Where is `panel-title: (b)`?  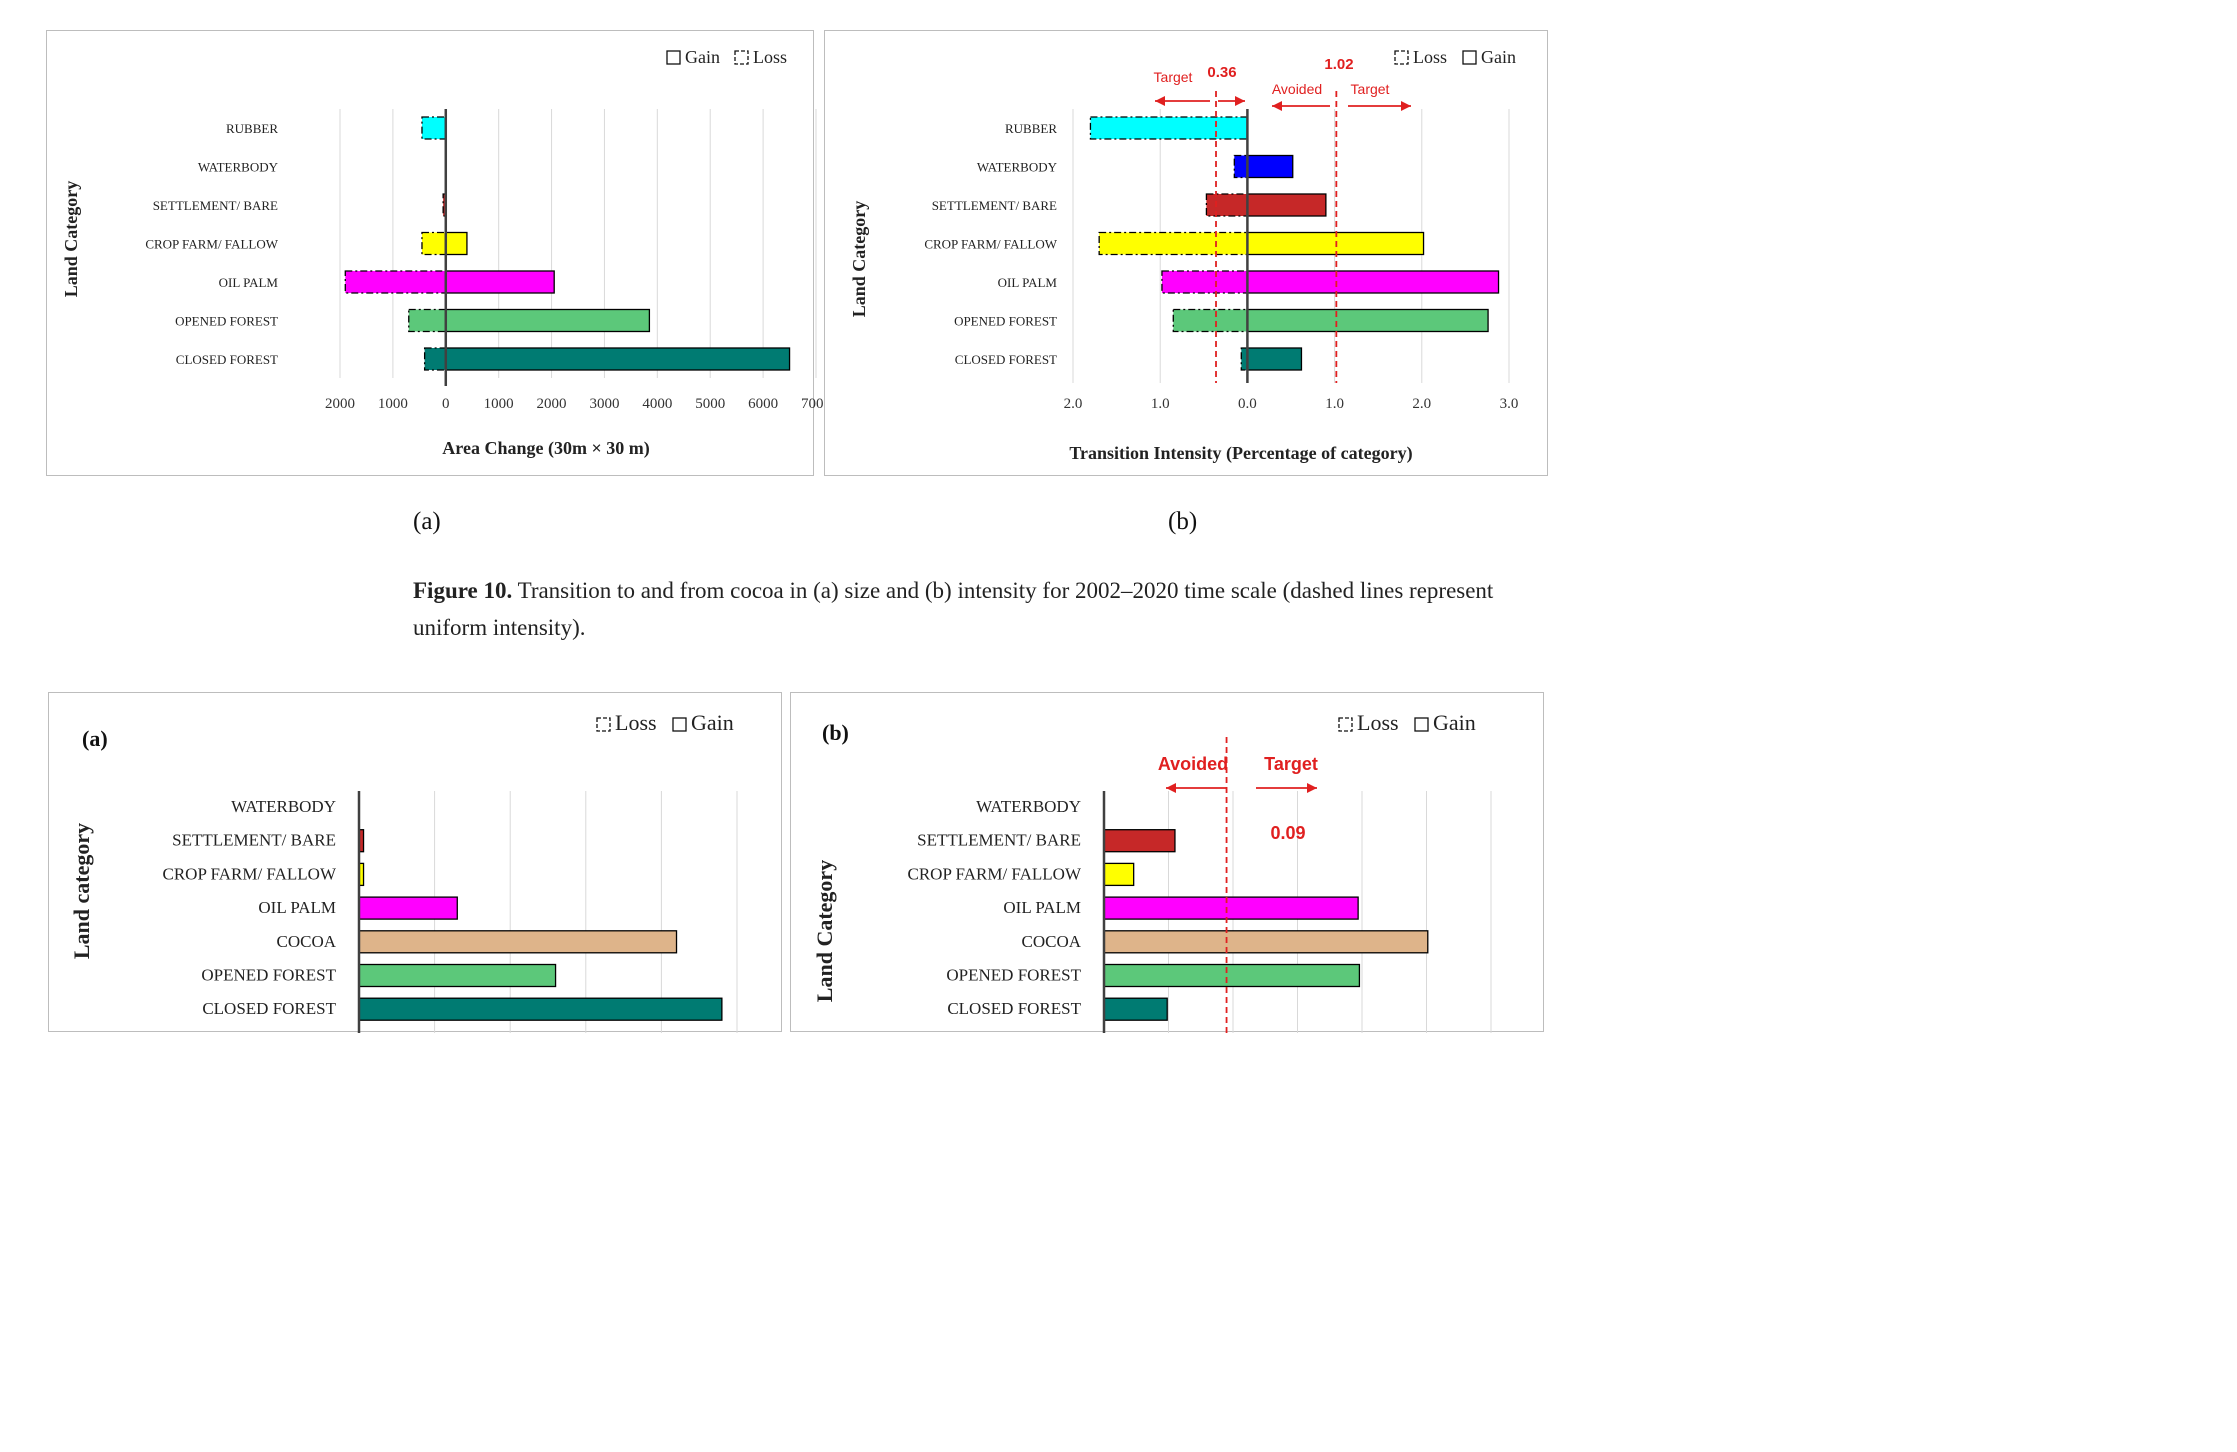
panel-title: (b) is located at coordinates (835, 732).